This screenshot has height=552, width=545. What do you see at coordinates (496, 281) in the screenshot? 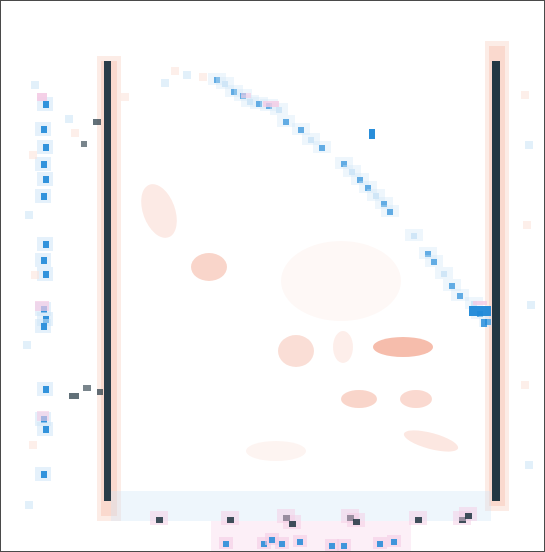
I see `right-vertical-bar` at bounding box center [496, 281].